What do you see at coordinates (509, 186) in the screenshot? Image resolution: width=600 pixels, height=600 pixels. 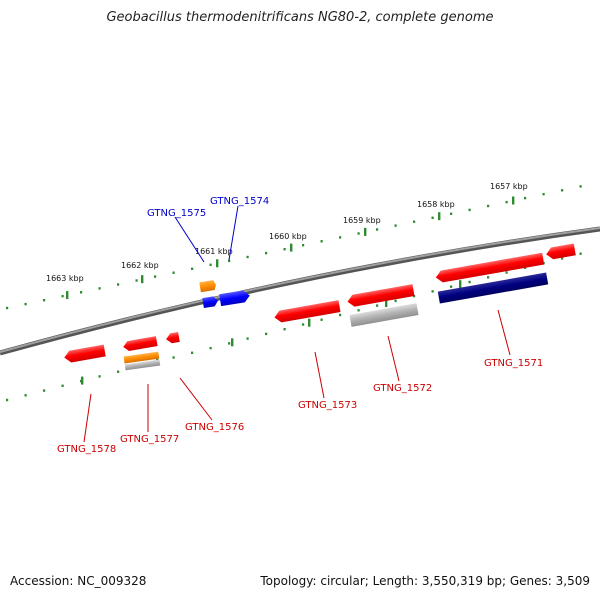 I see `tick-label-1657: 1657 kbp` at bounding box center [509, 186].